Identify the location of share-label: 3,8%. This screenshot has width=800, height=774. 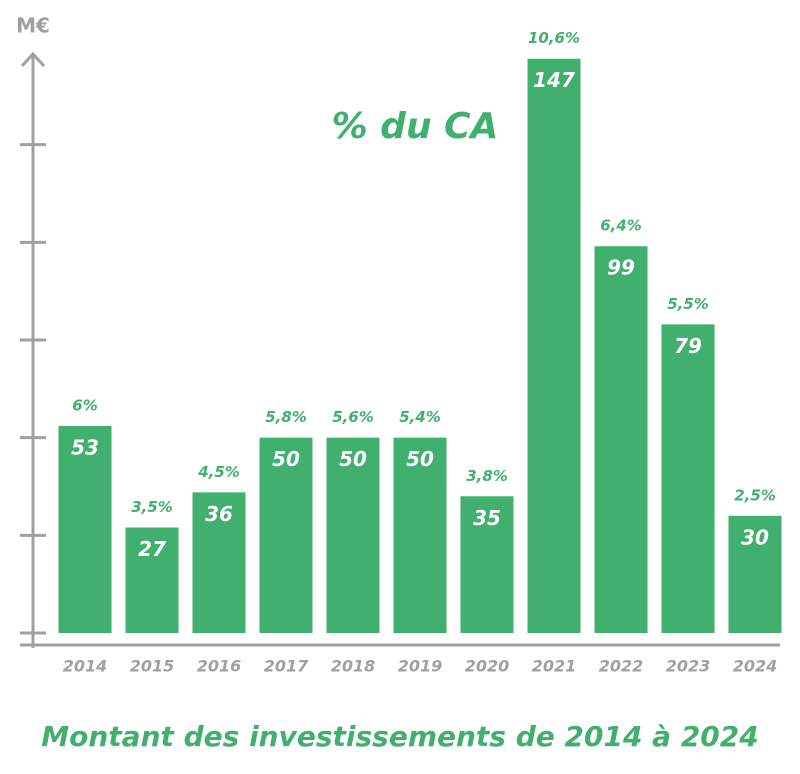
(487, 476).